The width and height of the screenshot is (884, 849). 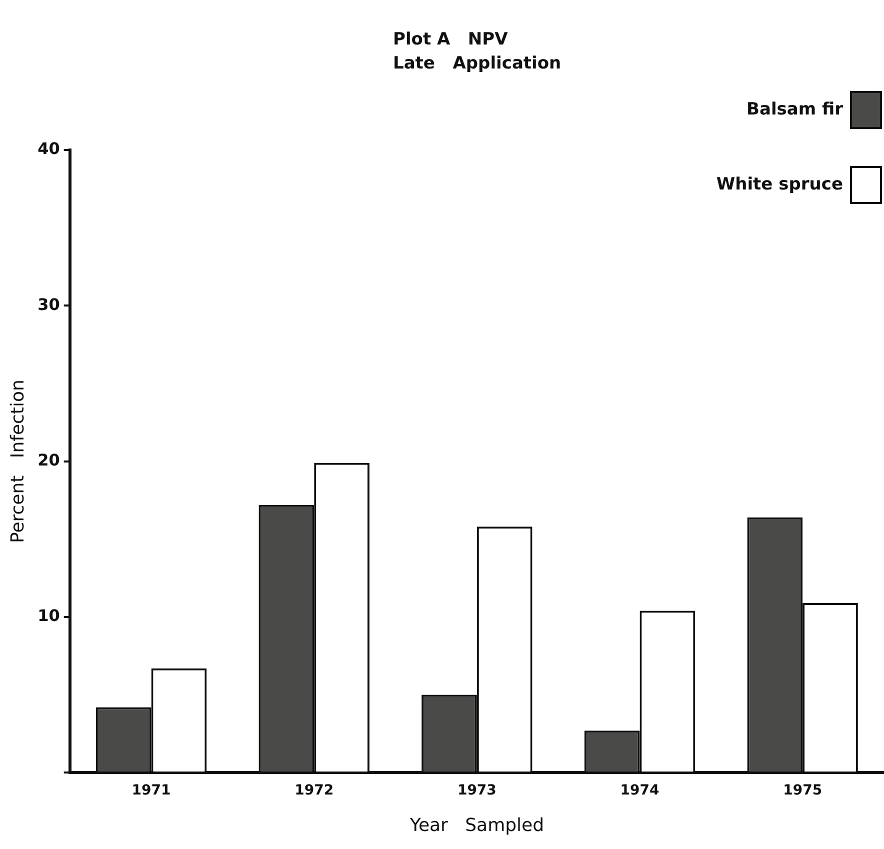 I want to click on x-tick-label: 1972, so click(x=314, y=790).